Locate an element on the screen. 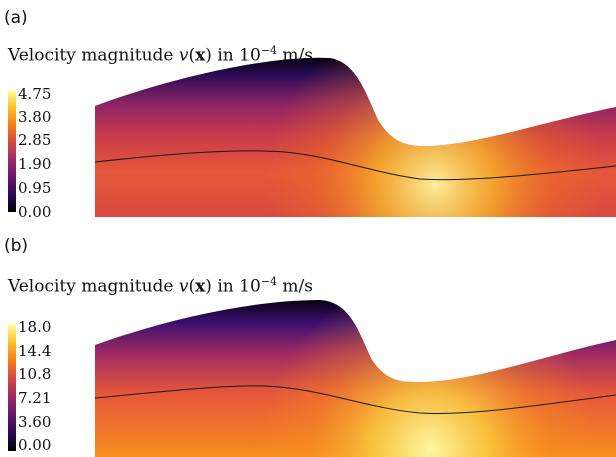 The image size is (616, 457). colorbar-a-tick-4: 0.95 is located at coordinates (35, 188).